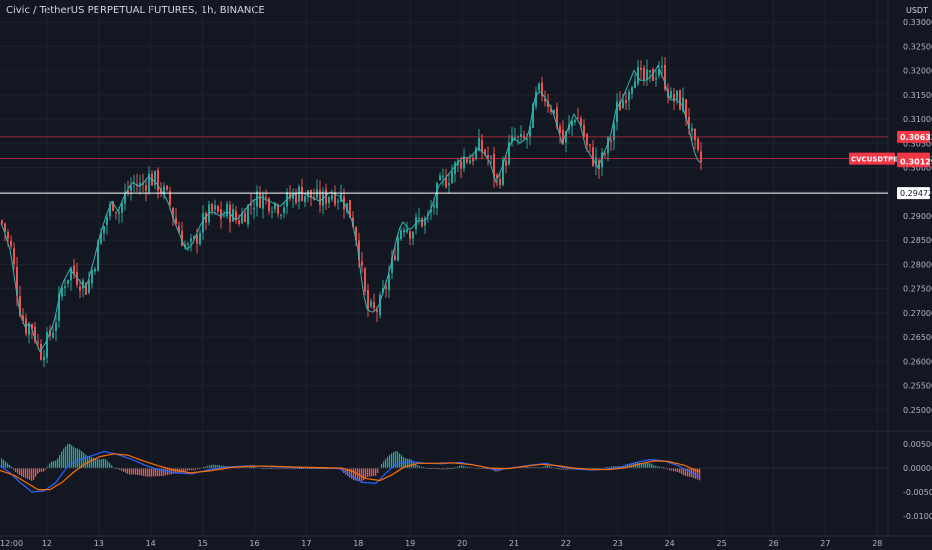  Describe the element at coordinates (410, 543) in the screenshot. I see `x-tick-label: 19` at that location.